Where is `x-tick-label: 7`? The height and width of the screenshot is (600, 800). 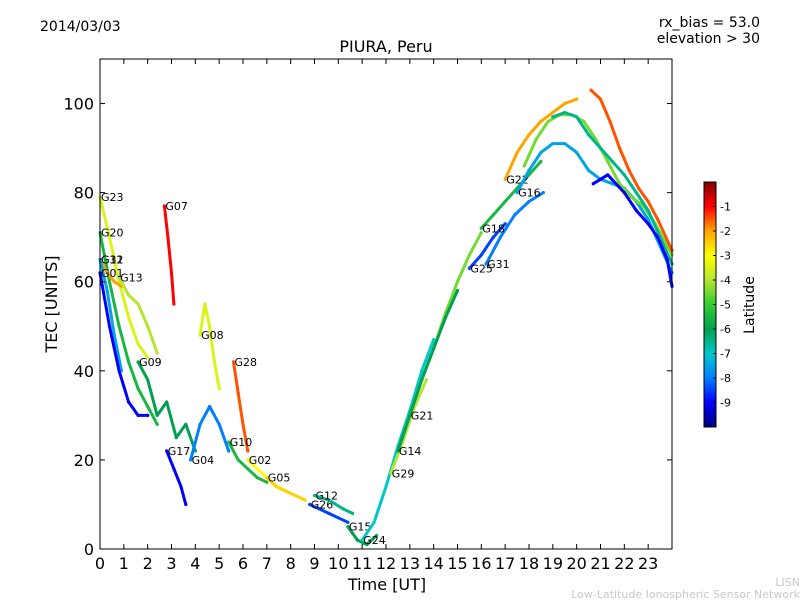
x-tick-label: 7 is located at coordinates (267, 563).